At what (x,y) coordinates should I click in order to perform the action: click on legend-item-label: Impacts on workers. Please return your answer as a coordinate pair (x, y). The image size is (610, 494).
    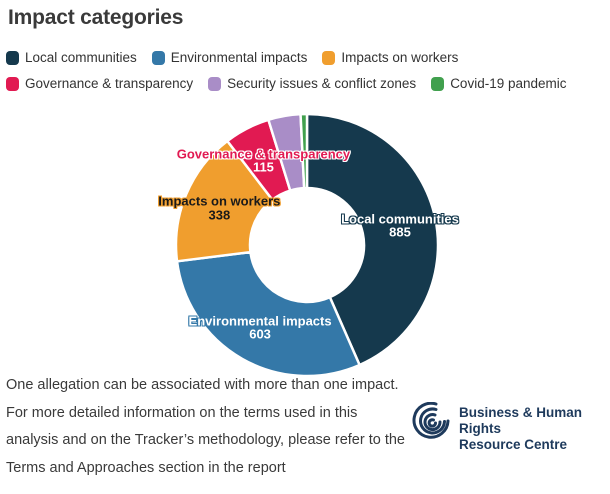
    Looking at the image, I should click on (400, 57).